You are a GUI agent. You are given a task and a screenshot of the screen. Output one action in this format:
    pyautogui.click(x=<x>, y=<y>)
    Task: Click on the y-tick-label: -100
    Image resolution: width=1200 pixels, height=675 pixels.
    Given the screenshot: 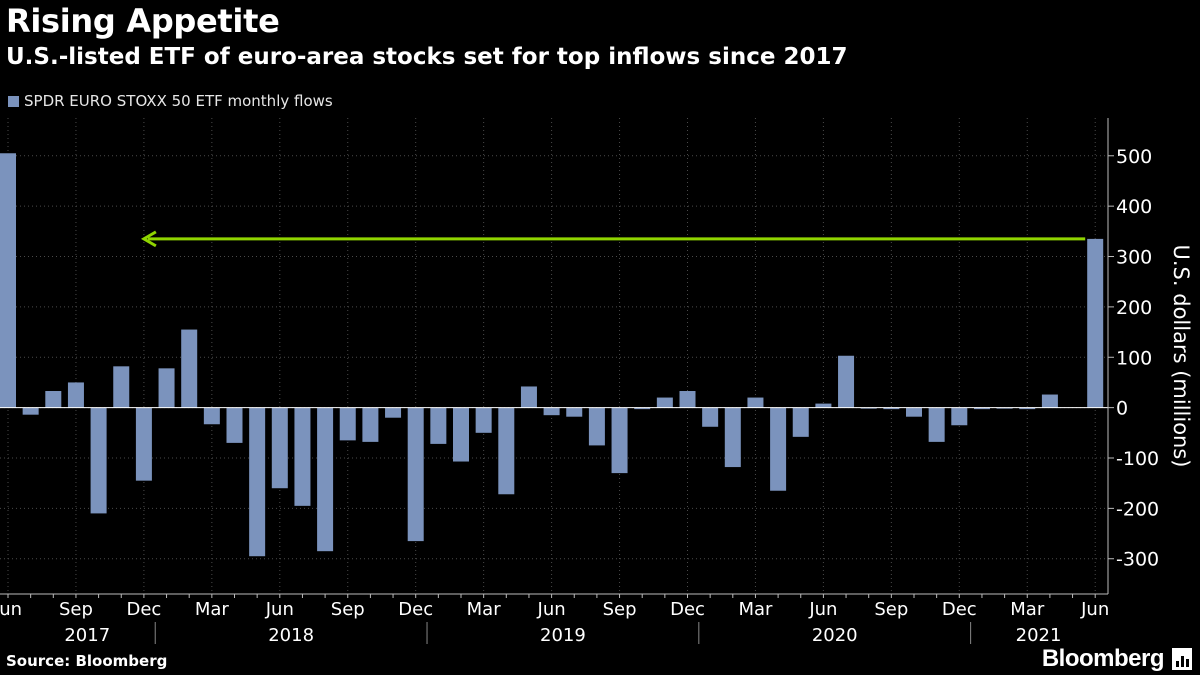 What is the action you would take?
    pyautogui.click(x=1137, y=459)
    